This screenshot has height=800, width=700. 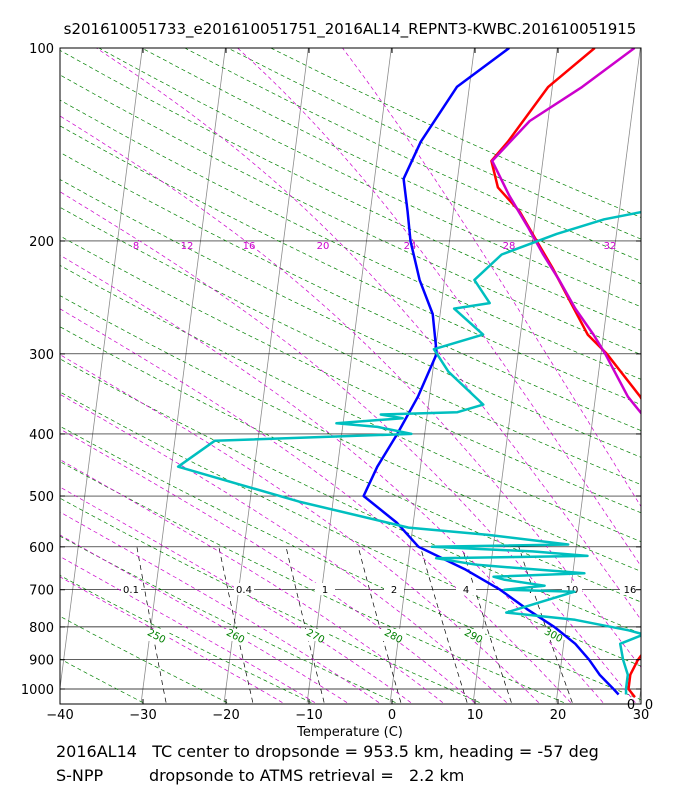 What do you see at coordinates (136, 246) in the screenshot?
I see `moist-adiabat-label: 8` at bounding box center [136, 246].